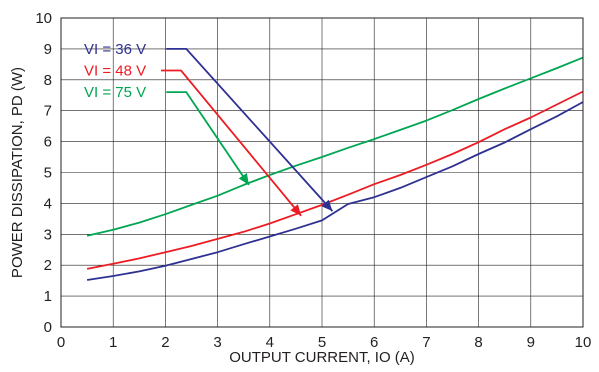 Image resolution: width=599 pixels, height=372 pixels. What do you see at coordinates (61, 342) in the screenshot?
I see `x-tick-label: 0` at bounding box center [61, 342].